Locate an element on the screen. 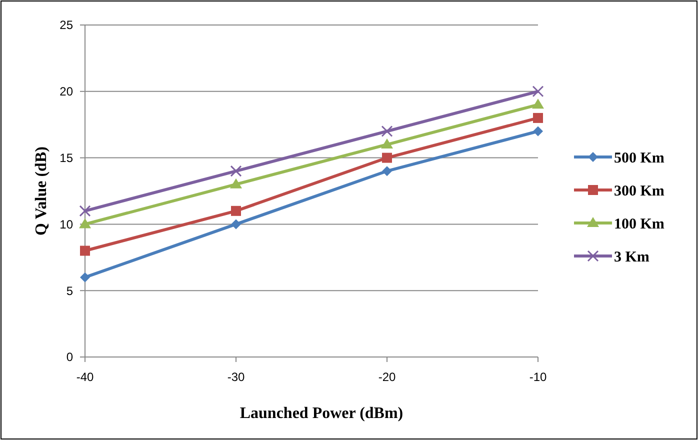 This screenshot has width=699, height=441. y-tick-label: 15 is located at coordinates (67, 158).